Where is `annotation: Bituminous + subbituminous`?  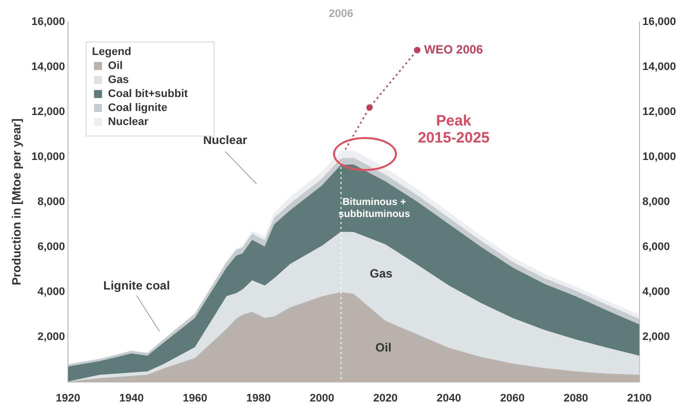 annotation: Bituminous + subbituminous is located at coordinates (374, 208).